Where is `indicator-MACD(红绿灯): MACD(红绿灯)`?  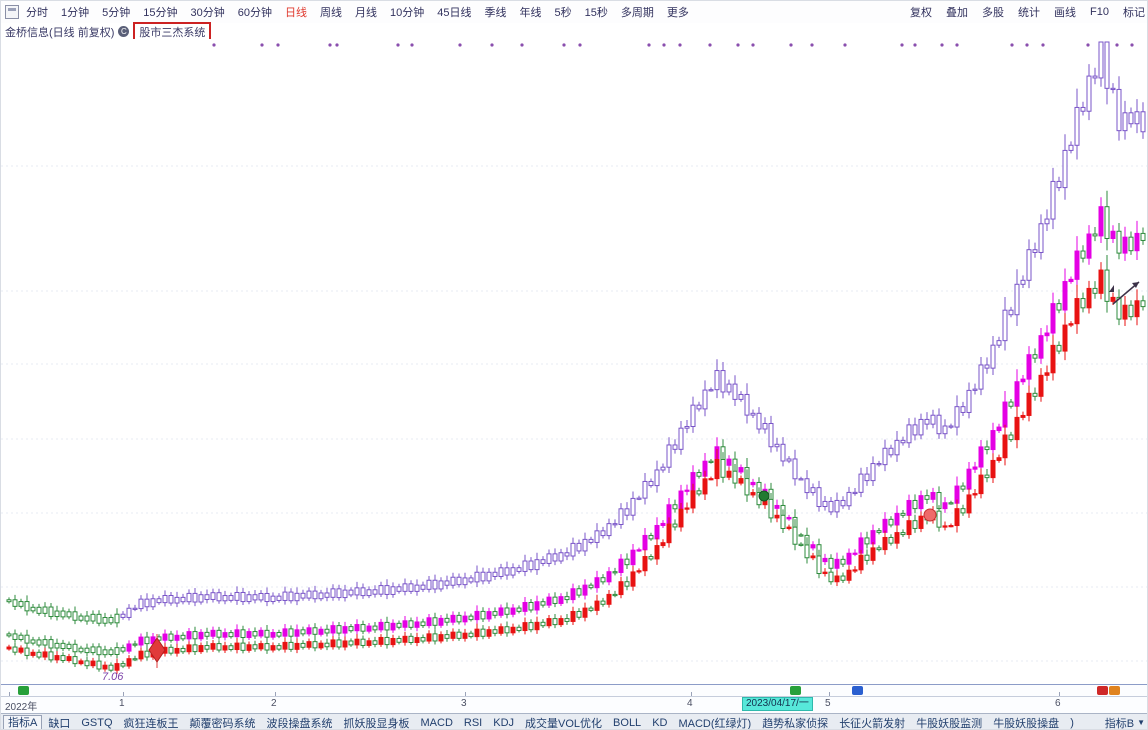
indicator-MACD(红绿灯): MACD(红绿灯) is located at coordinates (715, 723).